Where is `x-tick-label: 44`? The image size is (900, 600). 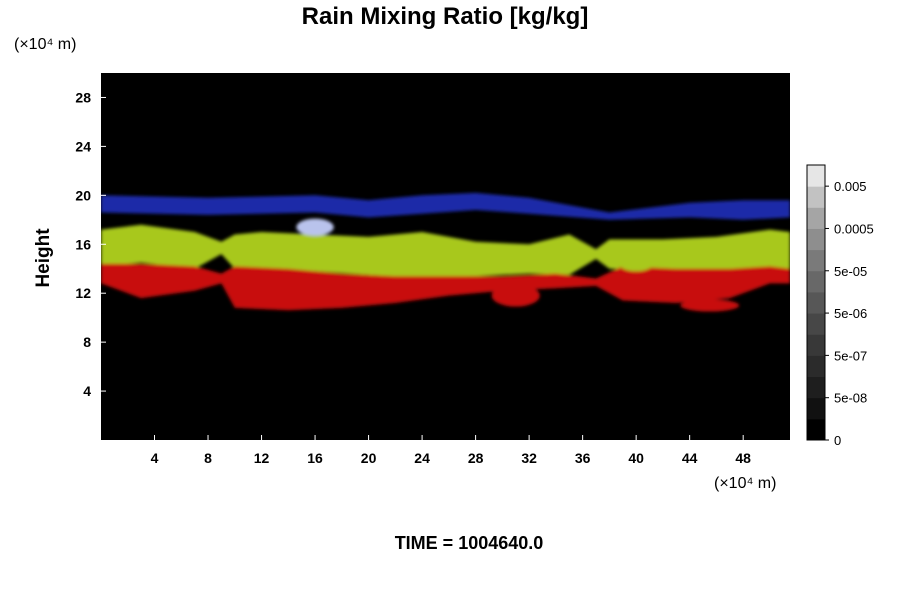 x-tick-label: 44 is located at coordinates (690, 458).